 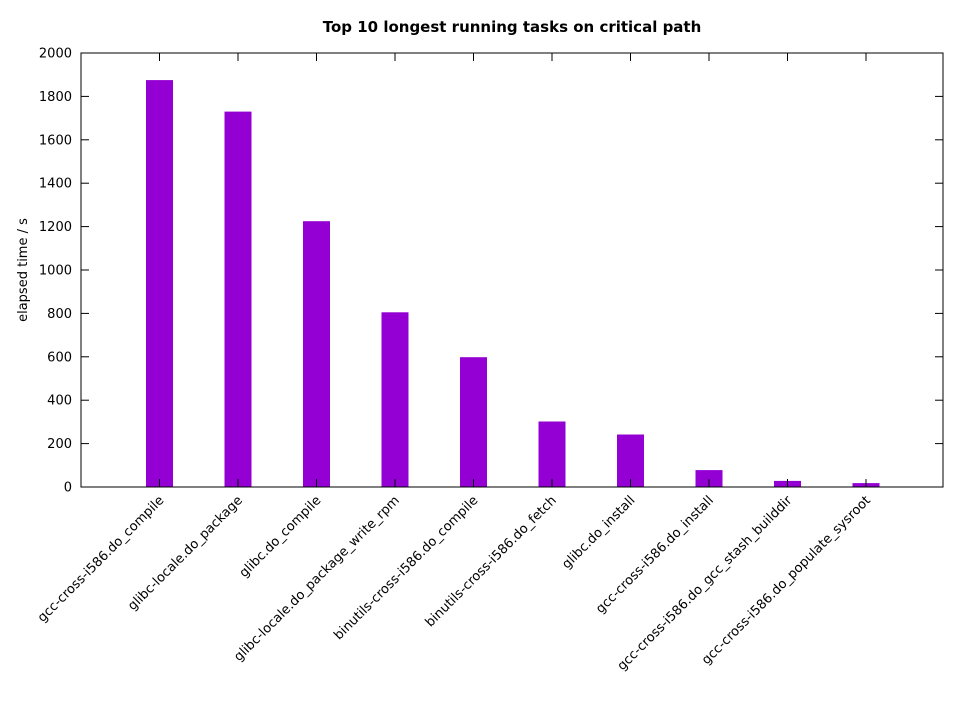 I want to click on y-axis-label: elapsed time / s, so click(x=23, y=270).